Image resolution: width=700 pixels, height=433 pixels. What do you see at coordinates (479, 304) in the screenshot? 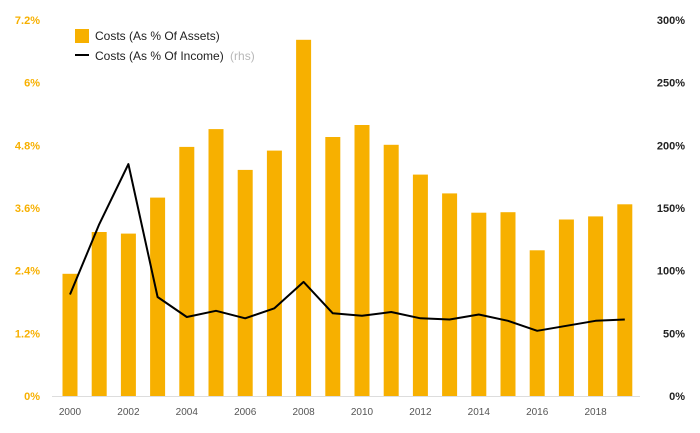
I see `bar-2014` at bounding box center [479, 304].